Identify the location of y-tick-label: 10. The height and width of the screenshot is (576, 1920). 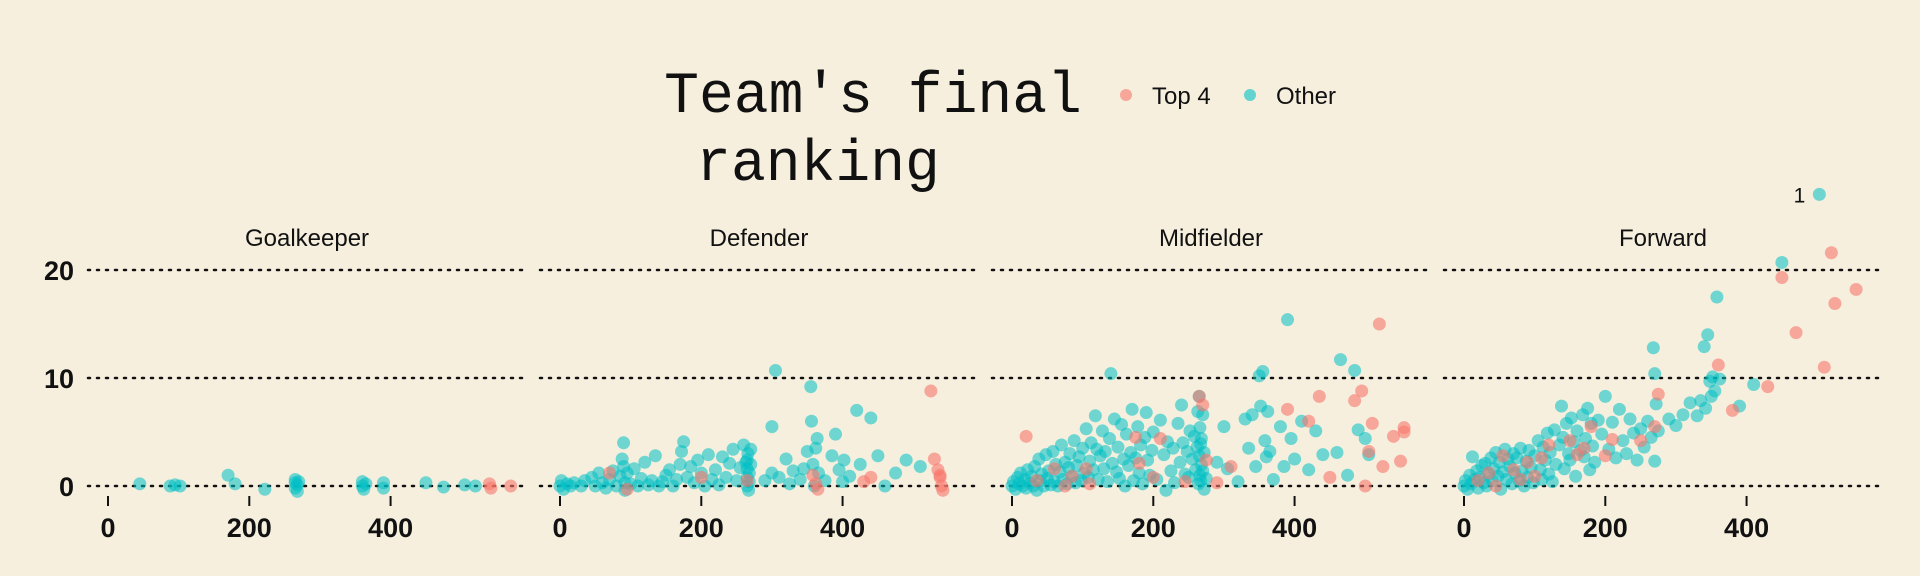
(59, 379).